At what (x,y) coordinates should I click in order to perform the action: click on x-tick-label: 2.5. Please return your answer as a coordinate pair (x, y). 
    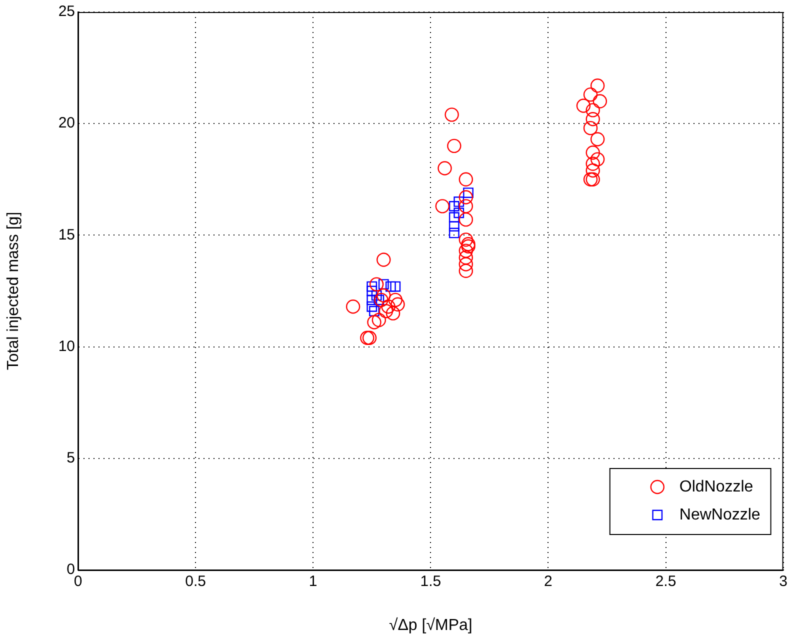
    Looking at the image, I should click on (665, 581).